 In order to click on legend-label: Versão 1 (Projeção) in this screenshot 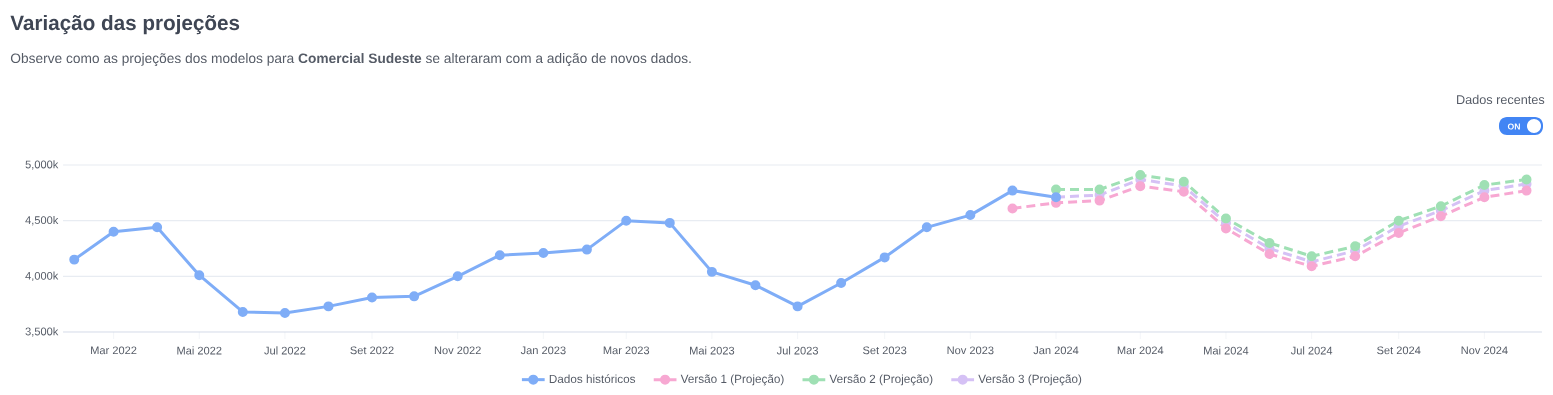, I will do `click(732, 380)`.